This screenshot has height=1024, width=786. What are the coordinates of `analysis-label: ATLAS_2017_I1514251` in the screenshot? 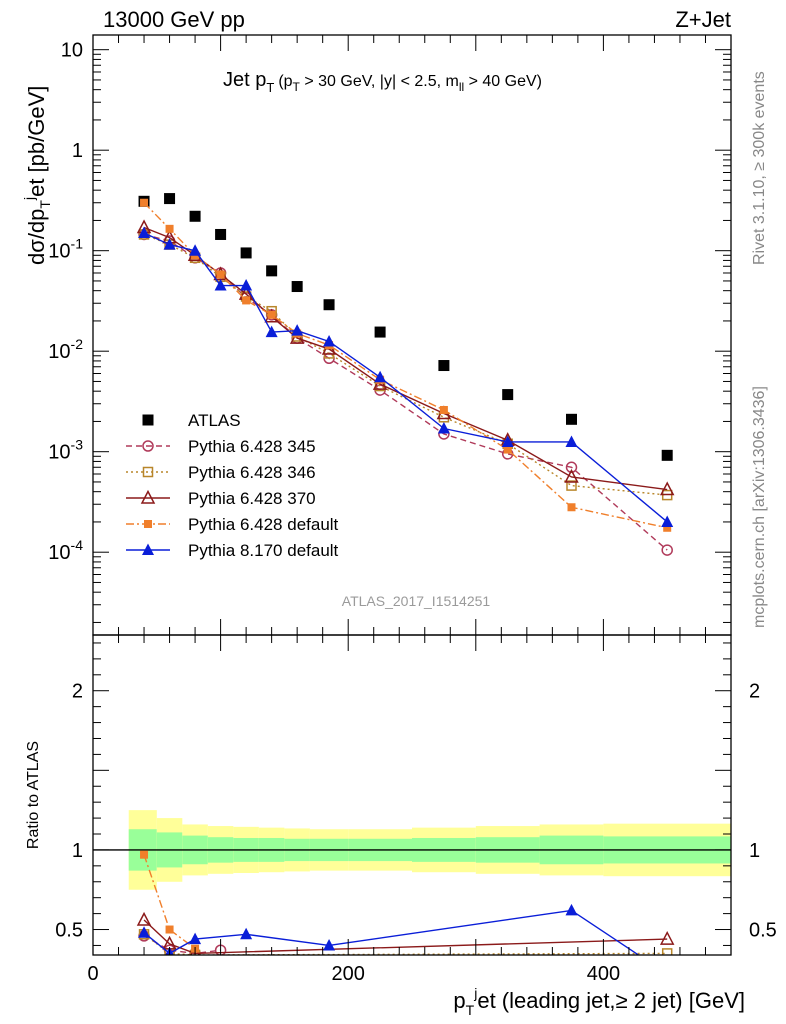 It's located at (416, 601).